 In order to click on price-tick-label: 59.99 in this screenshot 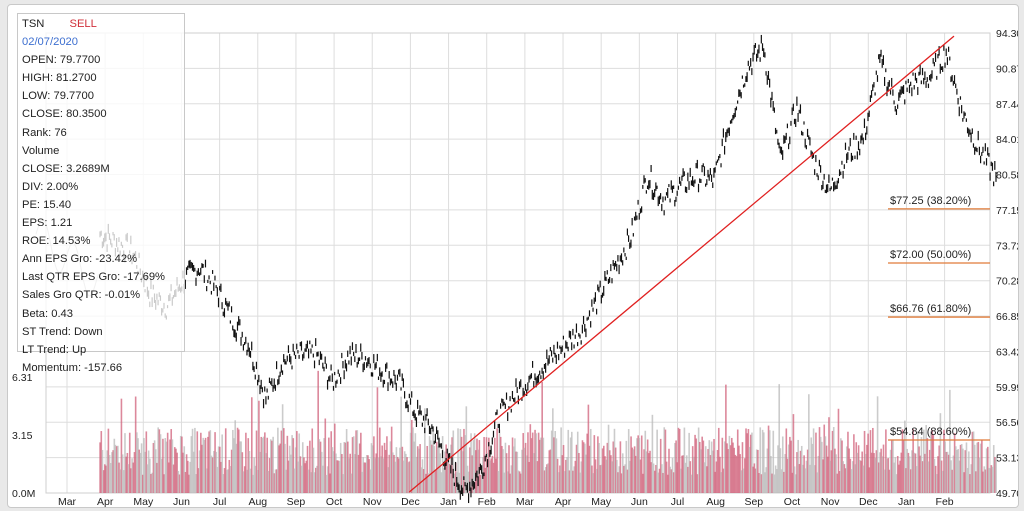, I will do `click(1007, 388)`.